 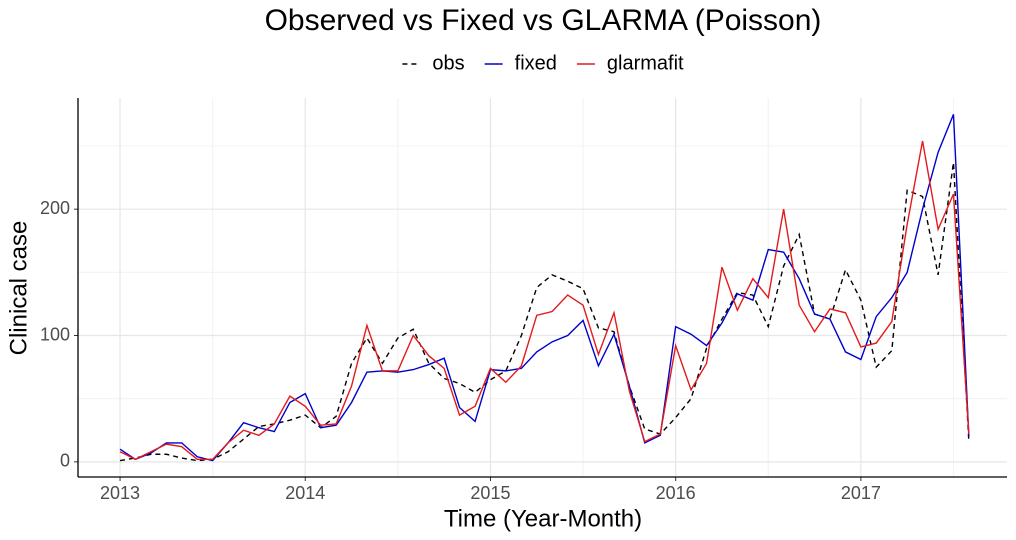 What do you see at coordinates (861, 493) in the screenshot?
I see `x-tick-label: 2017` at bounding box center [861, 493].